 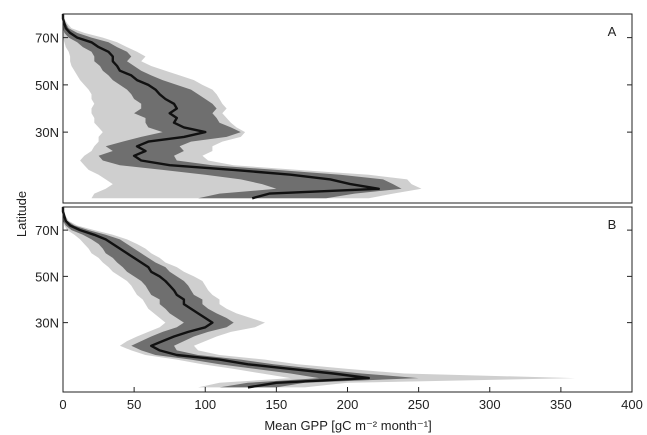 I want to click on panel-letter: B, so click(x=612, y=224).